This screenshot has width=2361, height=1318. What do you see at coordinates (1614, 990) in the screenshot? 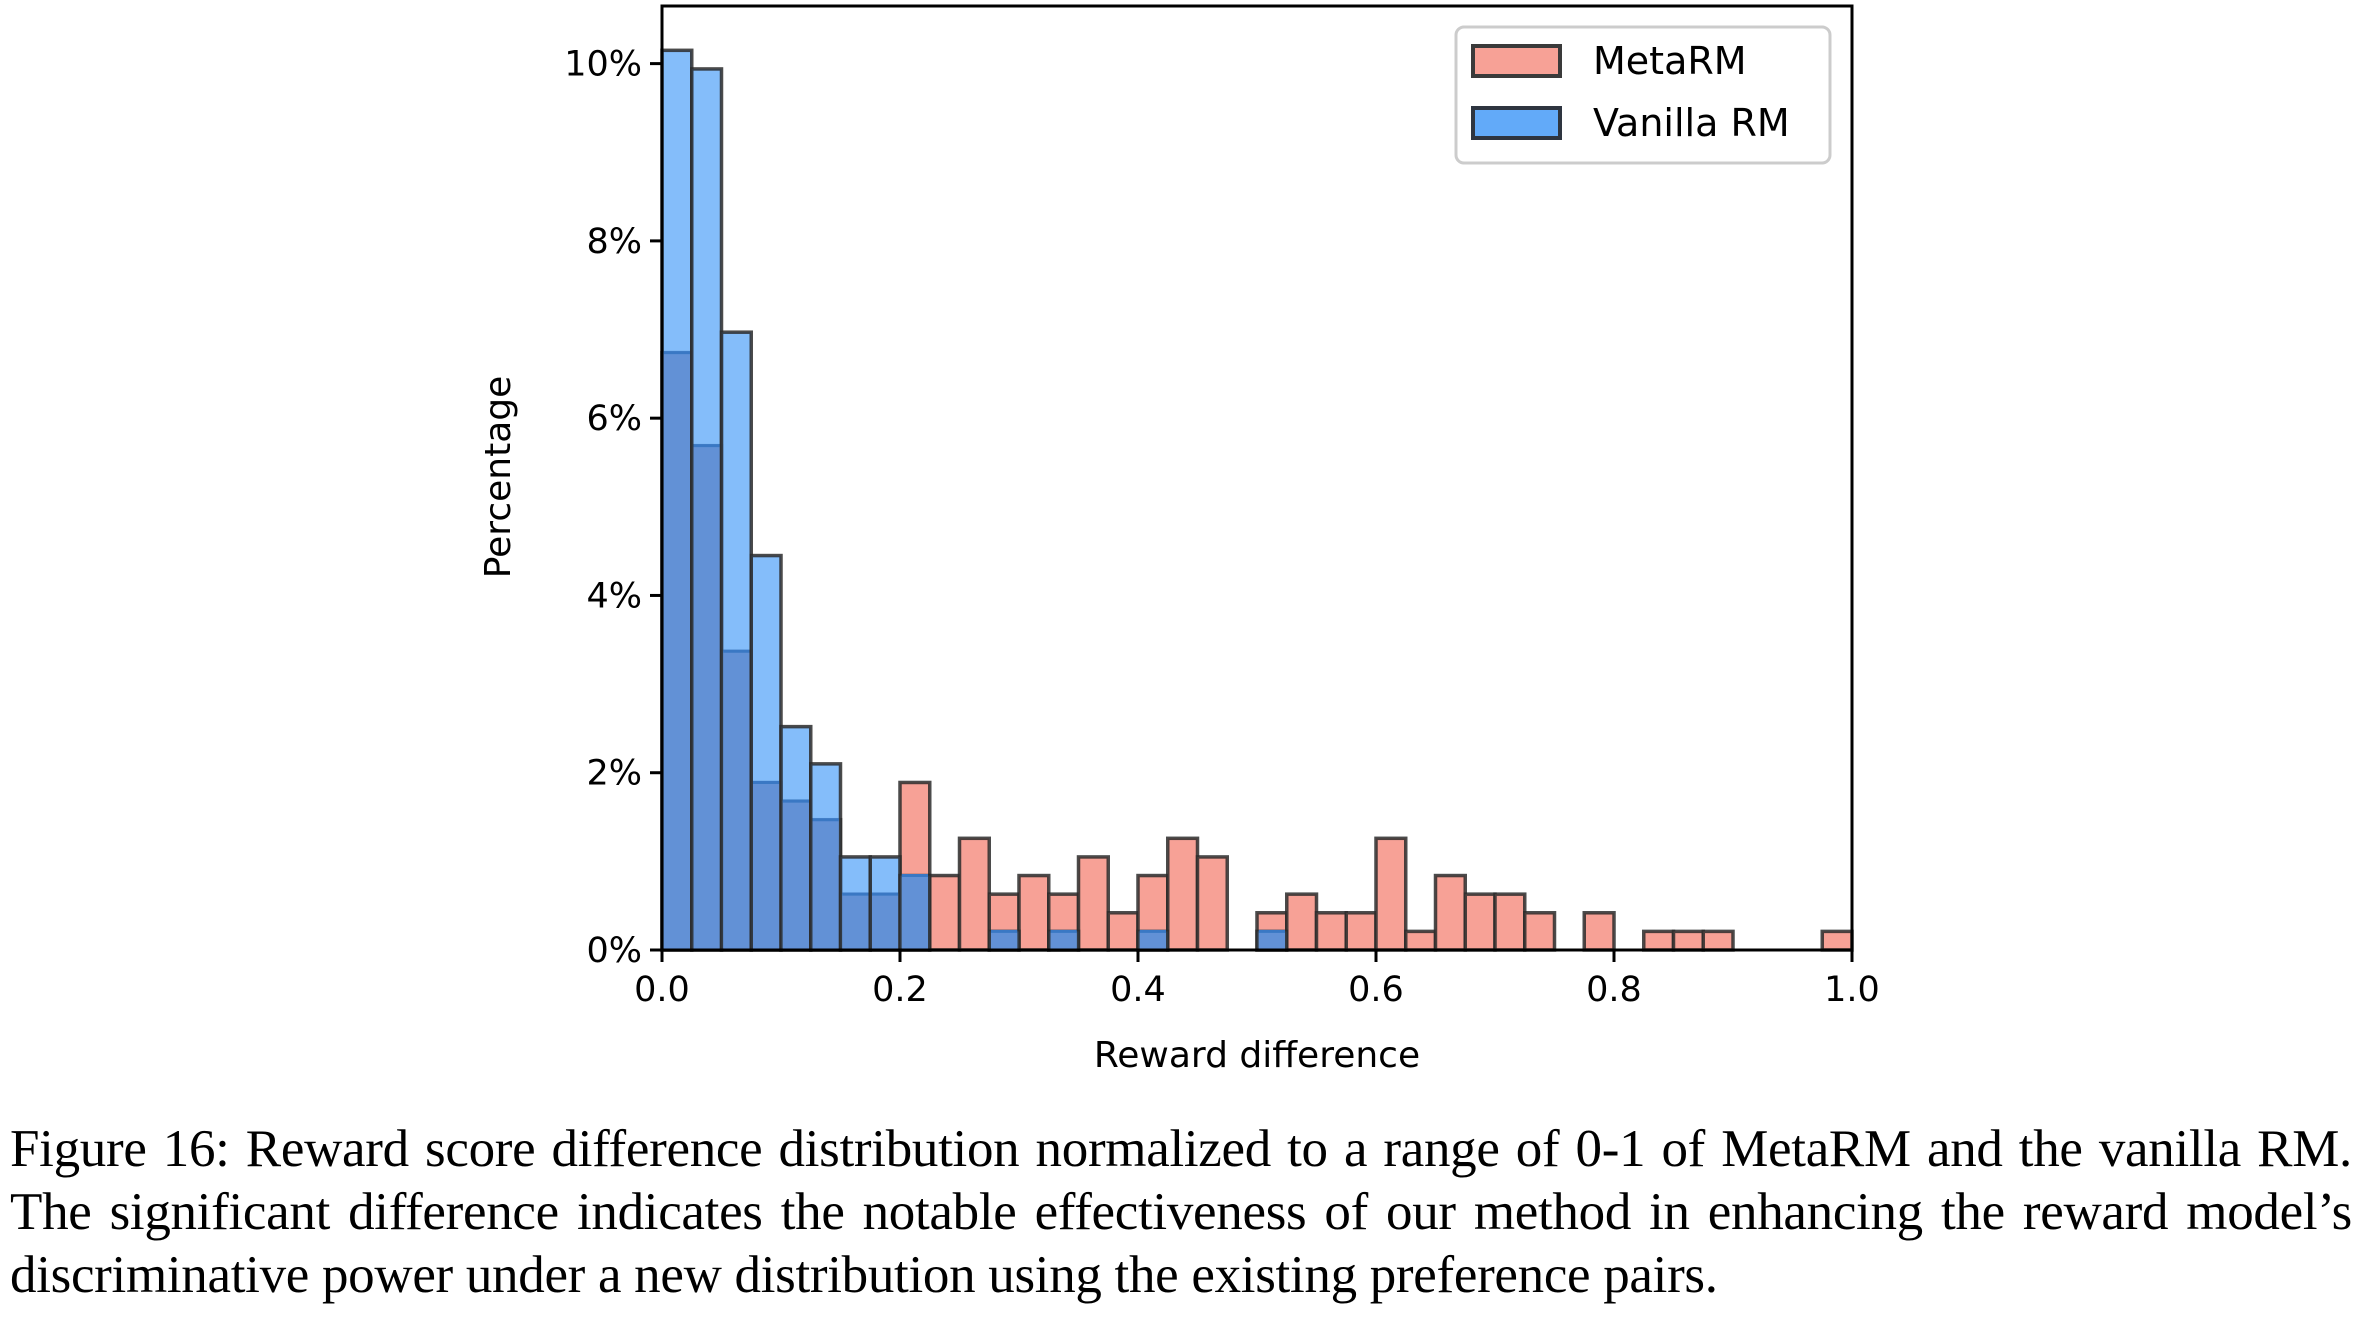
I see `x-tick-label: 0.8` at bounding box center [1614, 990].